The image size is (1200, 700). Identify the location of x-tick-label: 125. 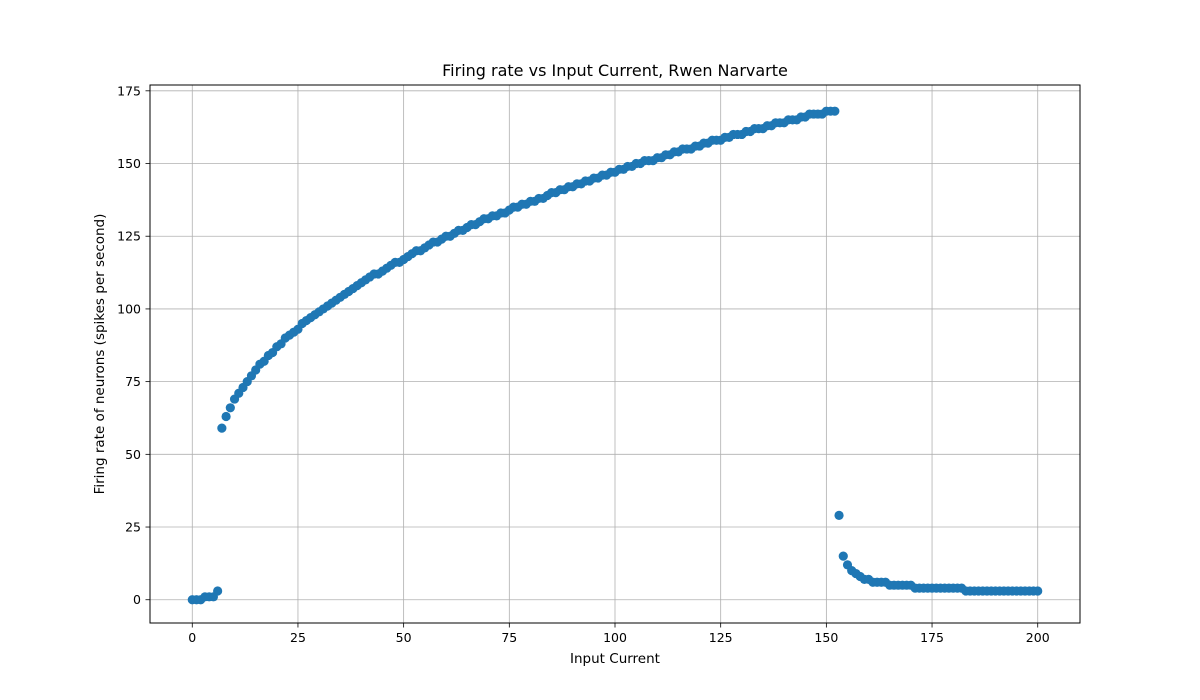
(721, 637).